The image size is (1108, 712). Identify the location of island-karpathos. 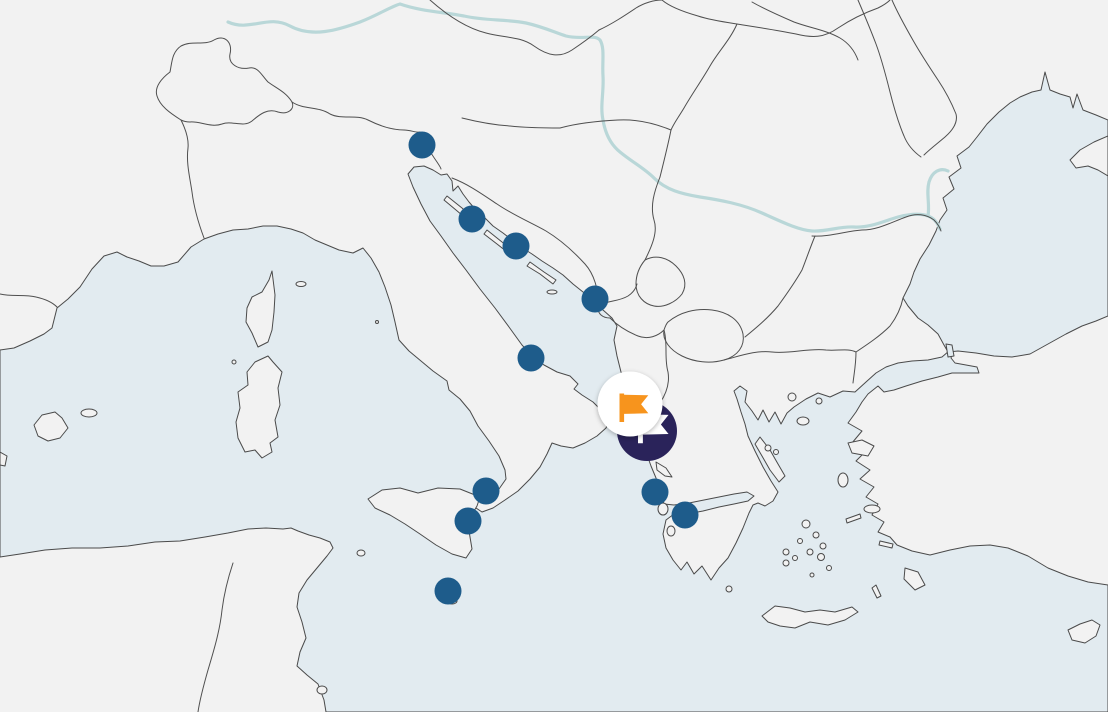
(876, 591).